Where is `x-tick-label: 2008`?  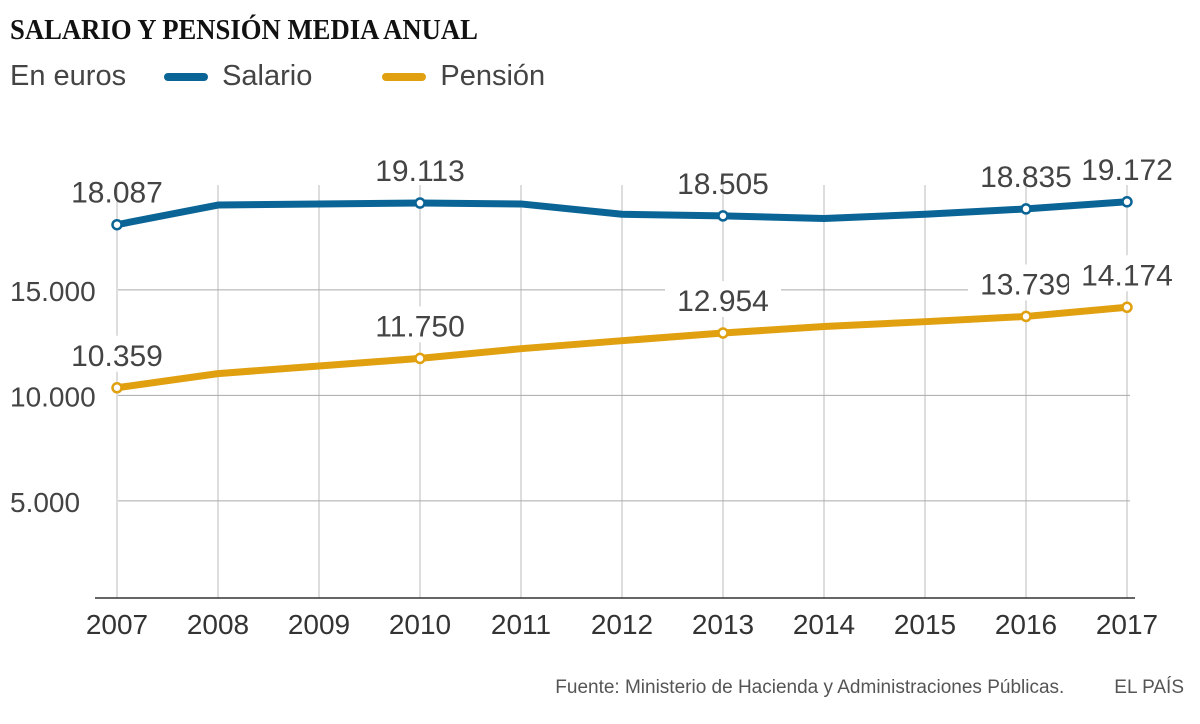
x-tick-label: 2008 is located at coordinates (218, 624).